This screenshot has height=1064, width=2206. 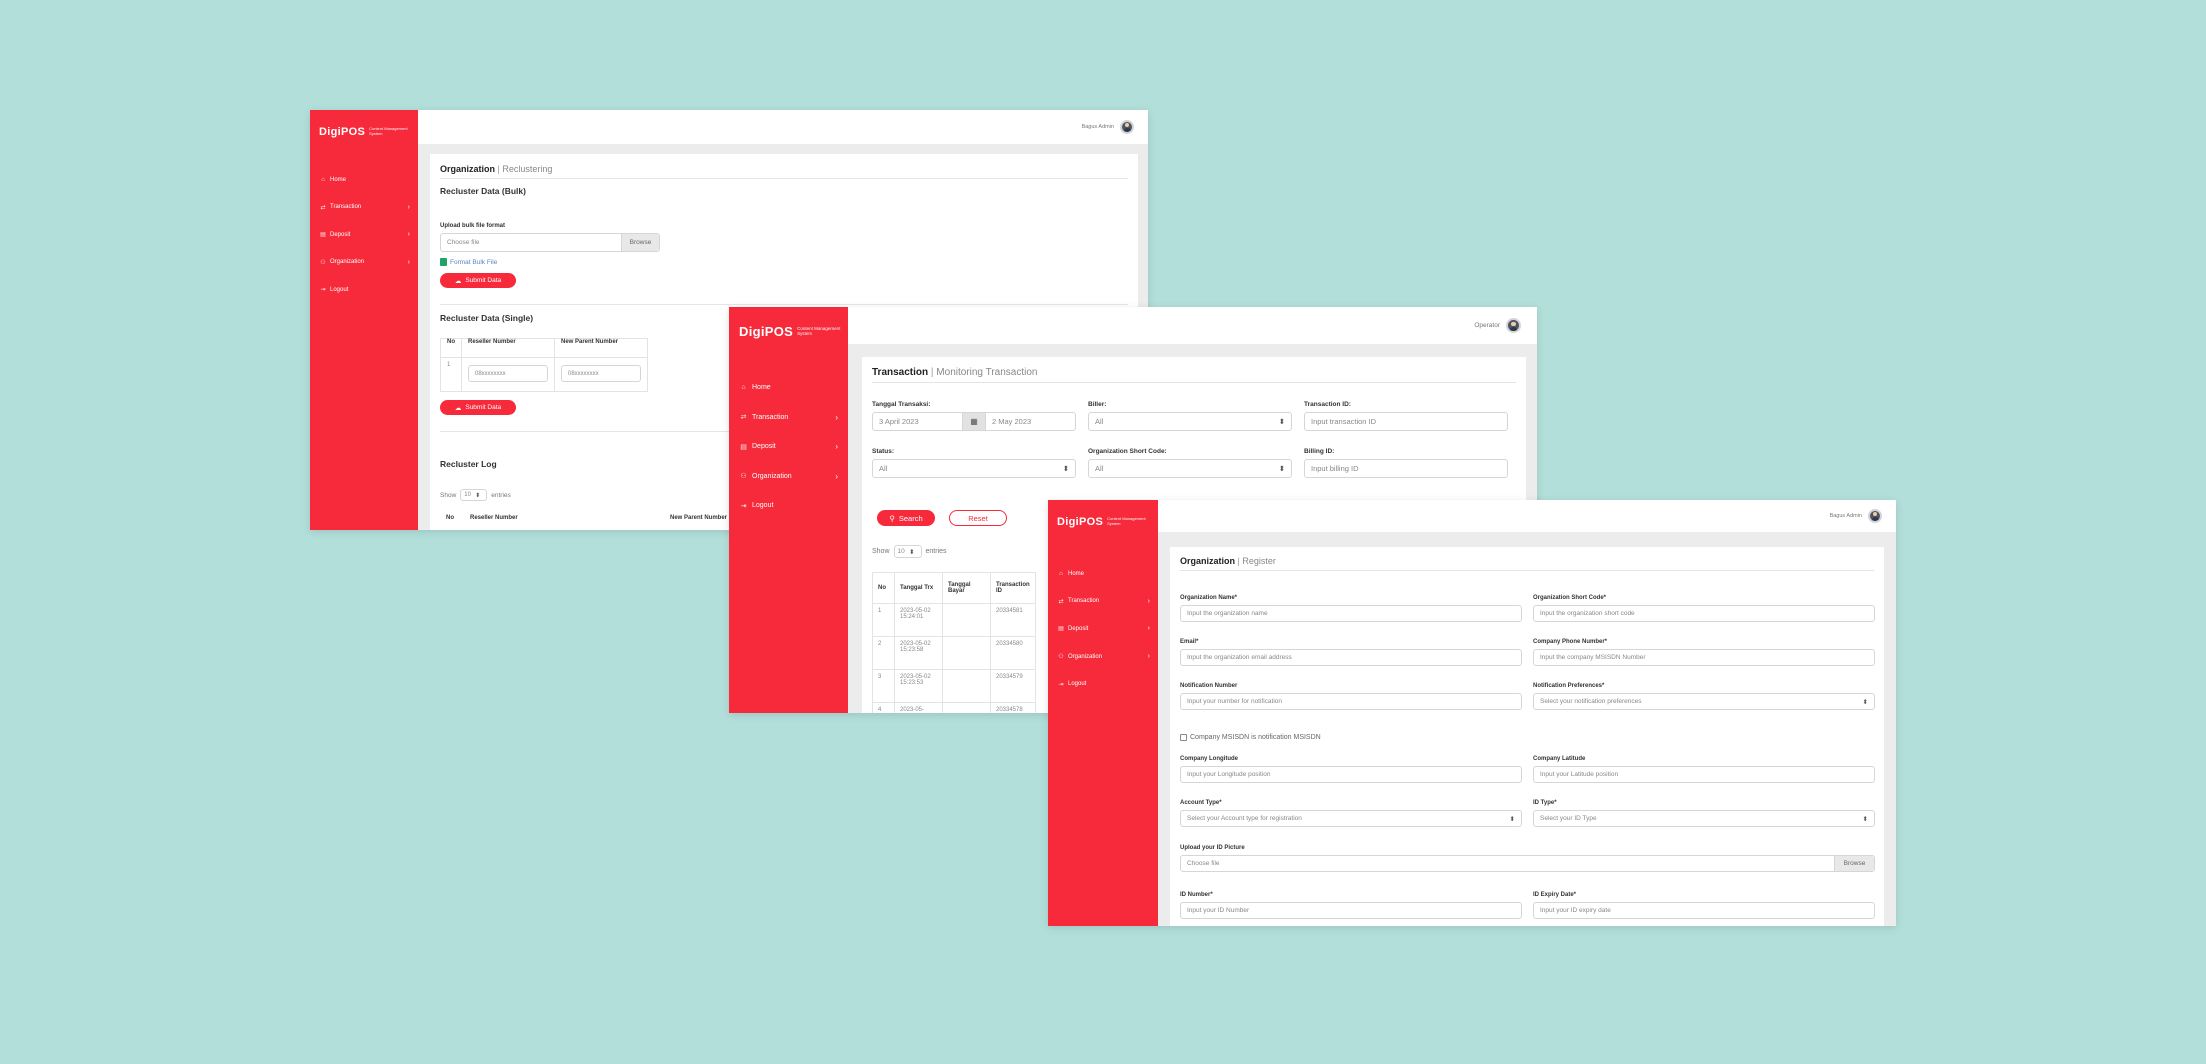 What do you see at coordinates (1061, 657) in the screenshot?
I see `organization-icon: ⚇` at bounding box center [1061, 657].